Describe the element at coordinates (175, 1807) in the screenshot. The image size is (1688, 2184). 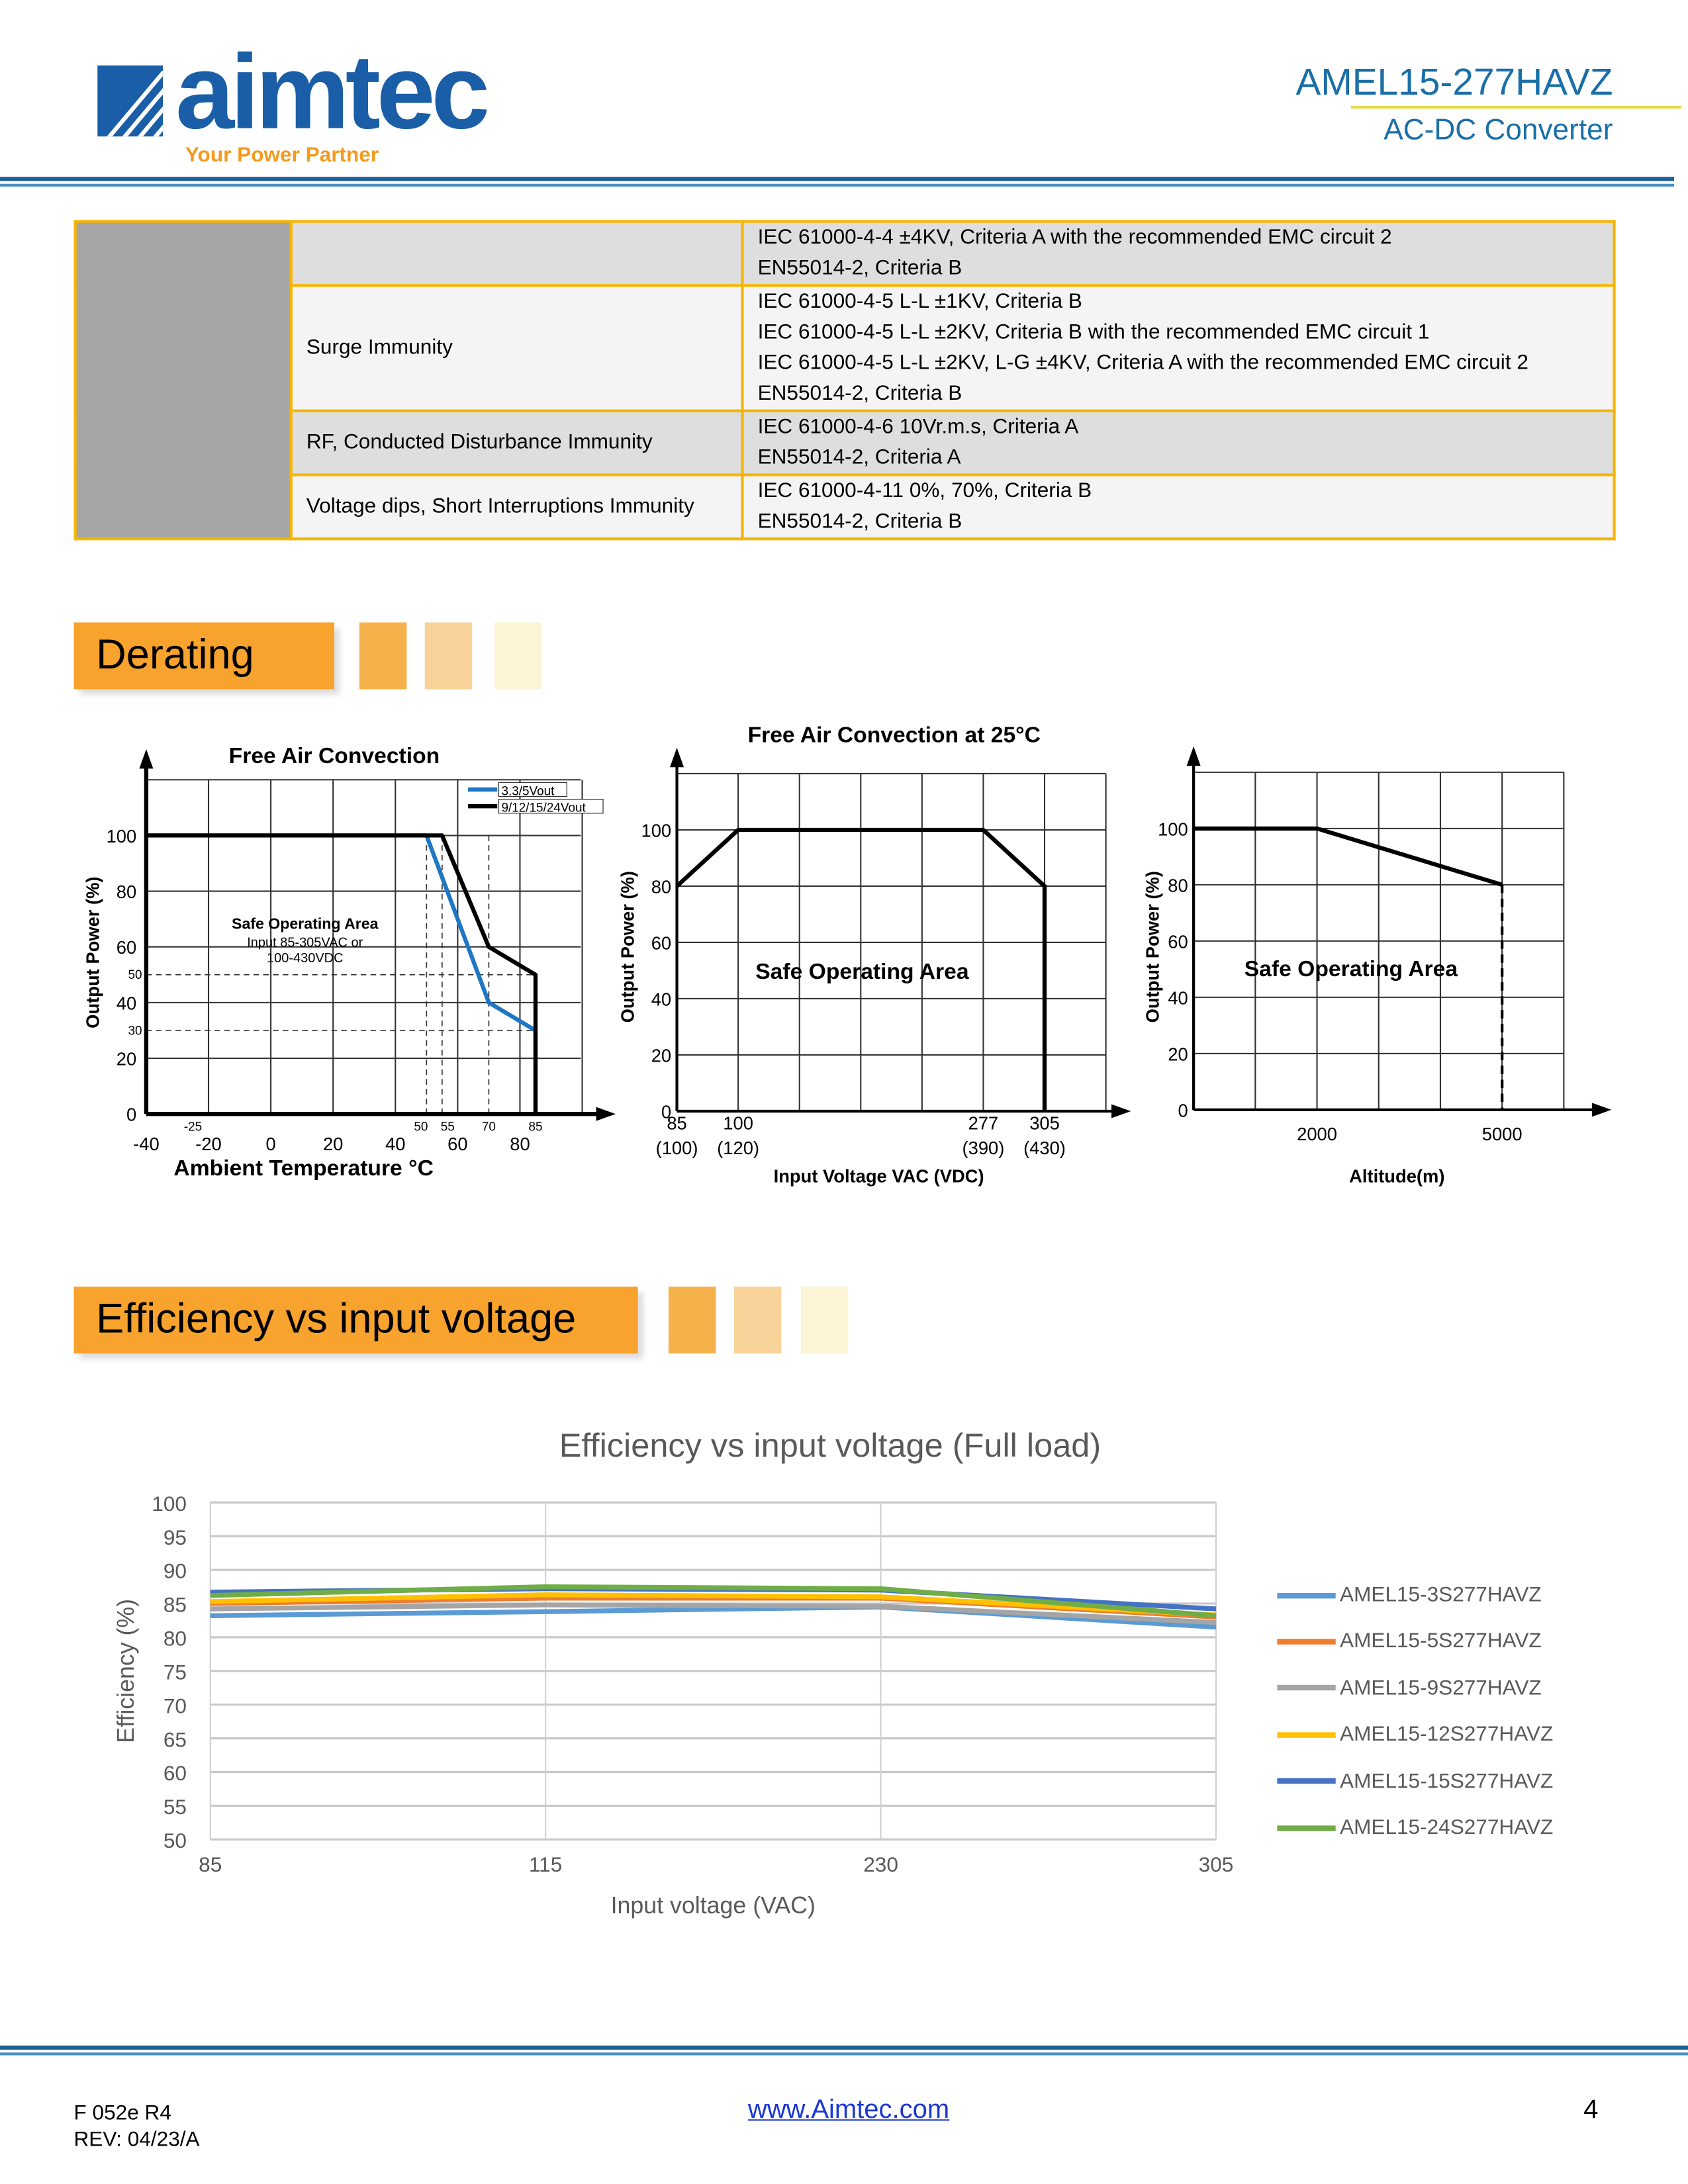
I see `y-tick-label: 55` at that location.